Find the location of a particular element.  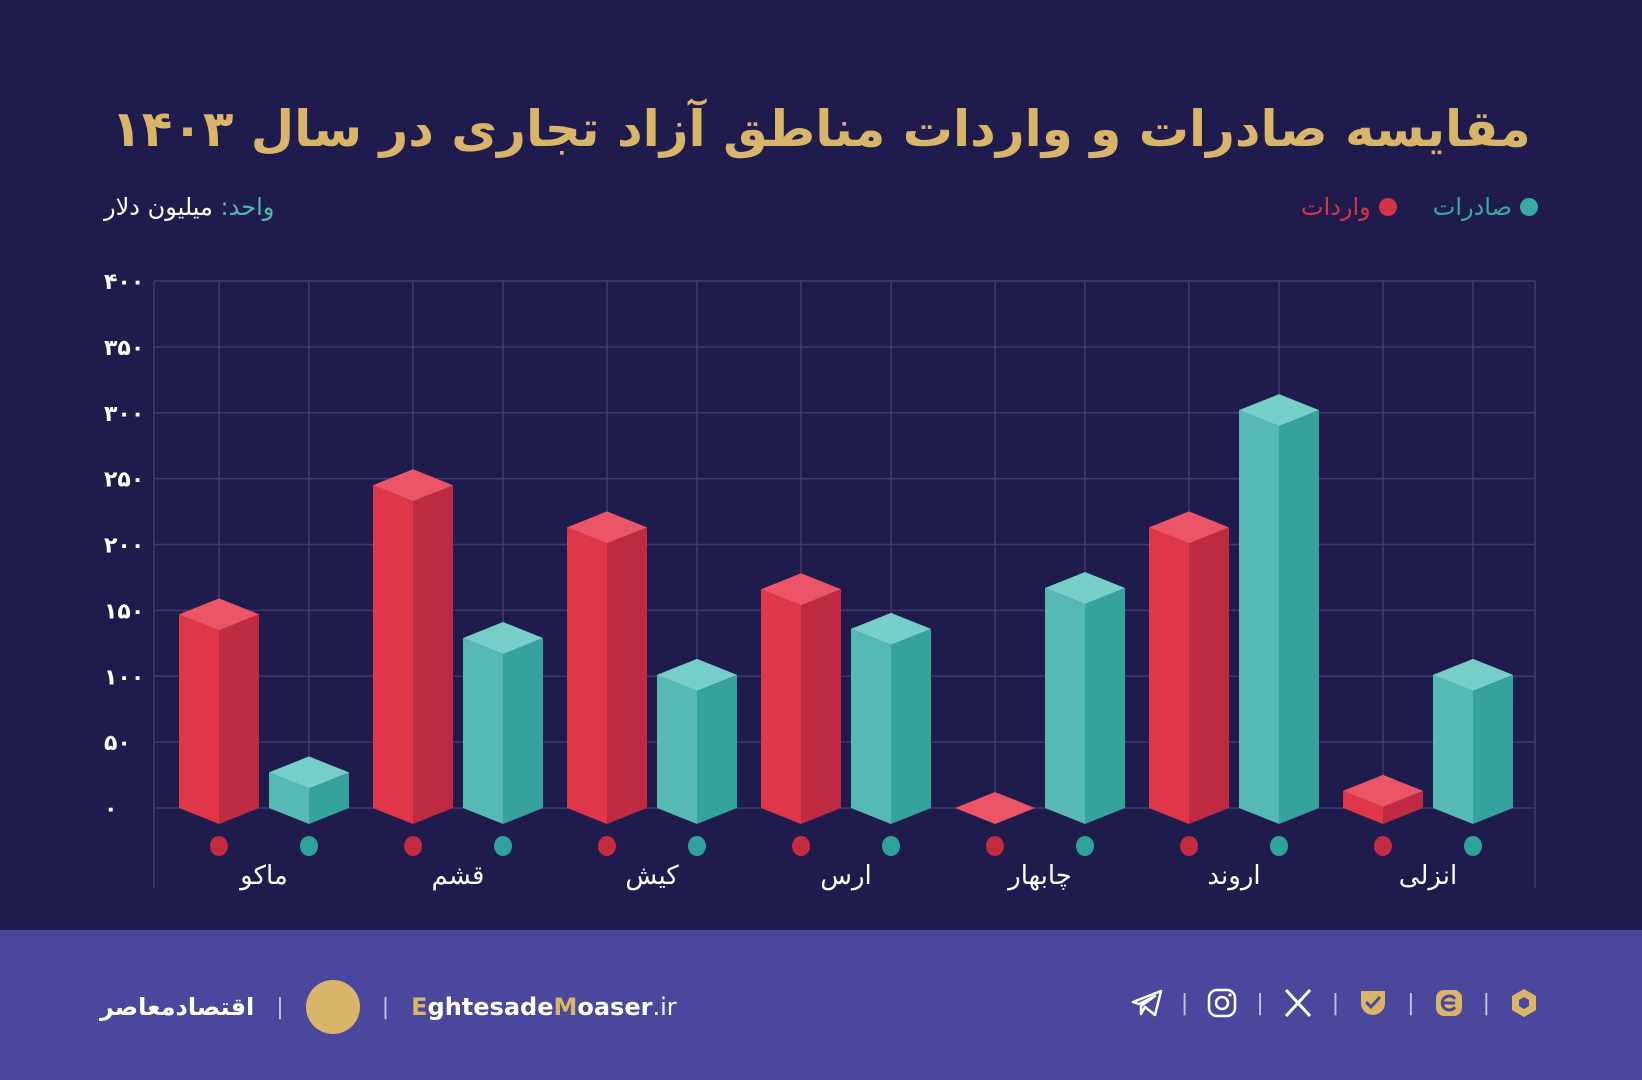

category-group: ماکو is located at coordinates (264, 744).